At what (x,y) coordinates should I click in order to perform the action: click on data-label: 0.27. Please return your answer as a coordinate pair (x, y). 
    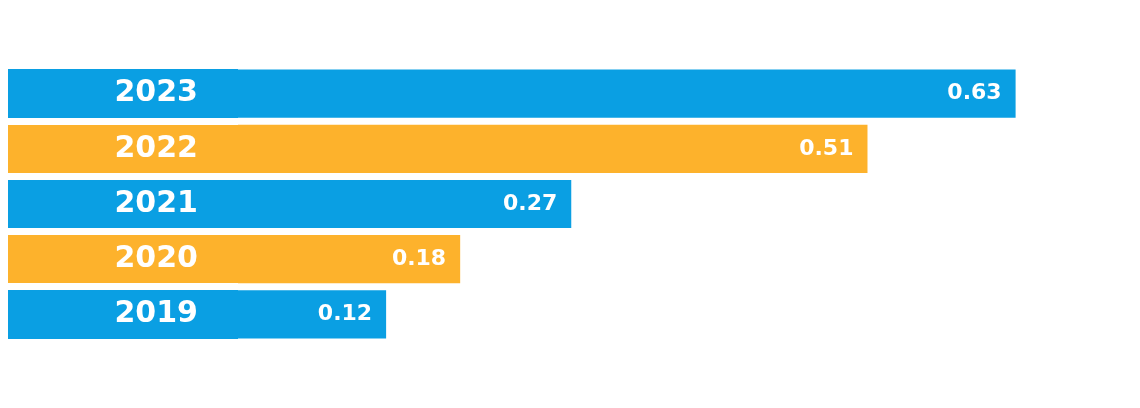
    Looking at the image, I should click on (530, 202).